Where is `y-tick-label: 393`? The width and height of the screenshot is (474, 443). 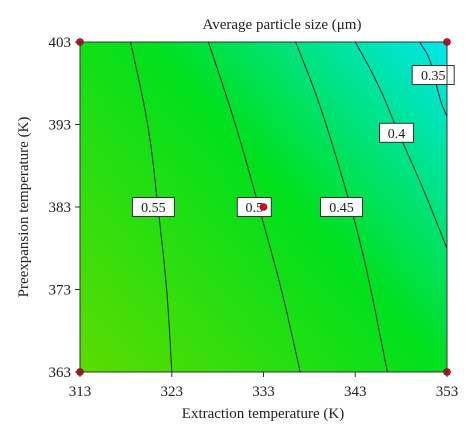
y-tick-label: 393 is located at coordinates (60, 126).